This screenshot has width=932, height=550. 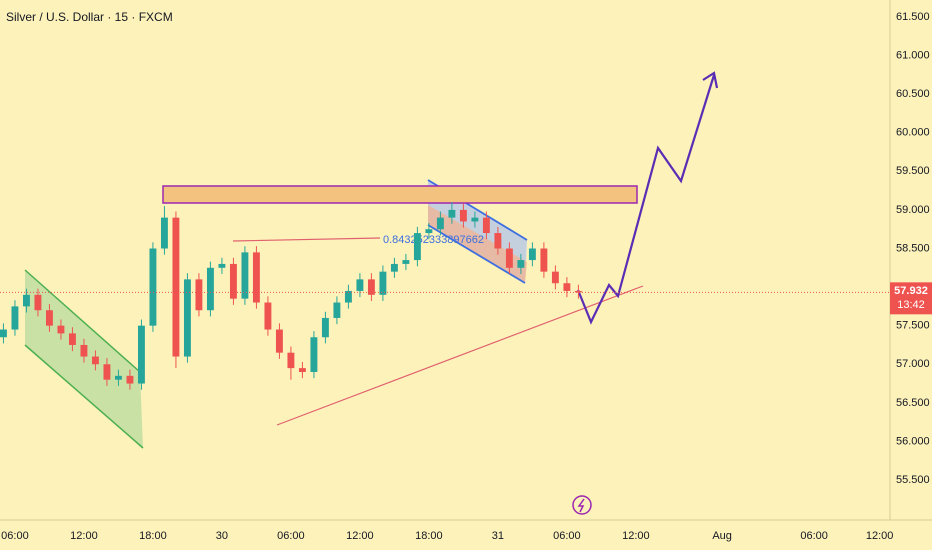 I want to click on y-tick-label: 61.000, so click(x=913, y=55).